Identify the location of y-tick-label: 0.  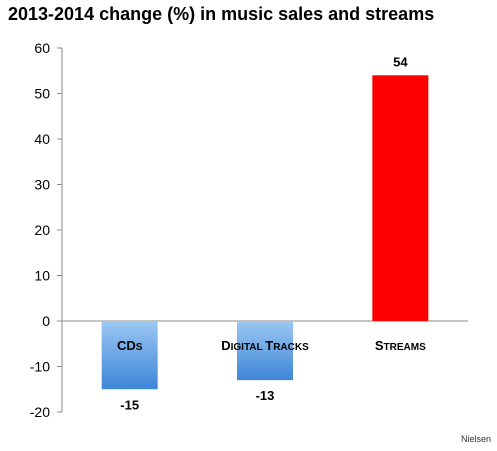
(46, 321).